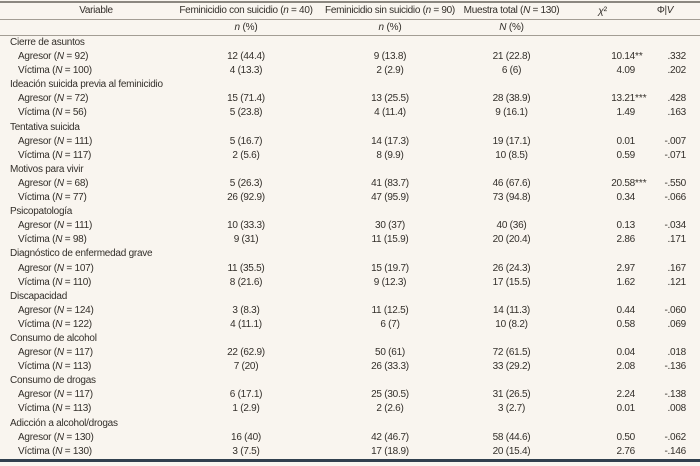  Describe the element at coordinates (511, 155) in the screenshot. I see `cell-muestra-total: 10 (8.5)` at that location.